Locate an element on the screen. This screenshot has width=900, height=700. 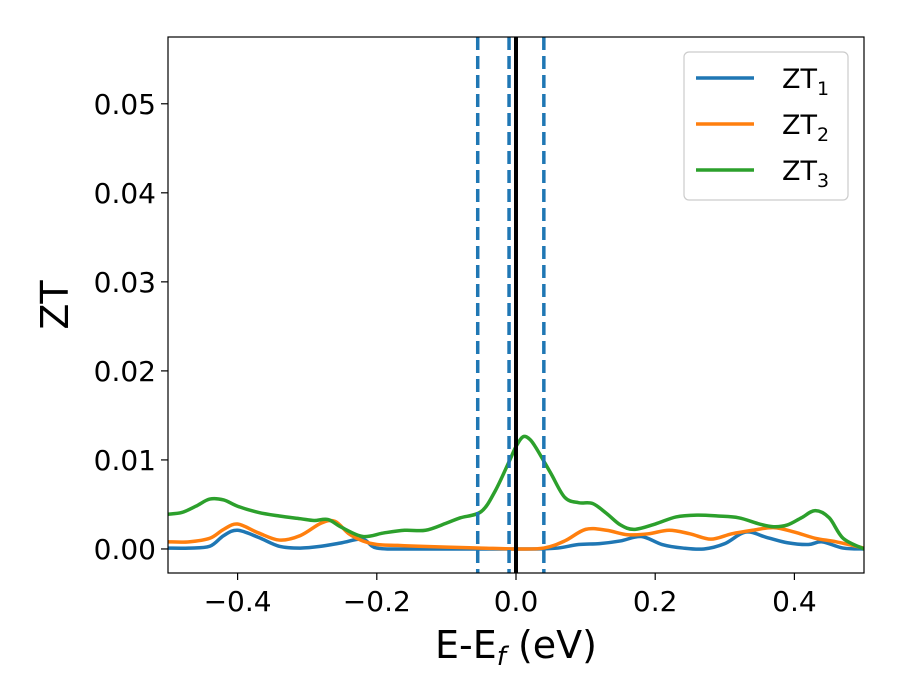
x-tick-label: 0.0 is located at coordinates (516, 601).